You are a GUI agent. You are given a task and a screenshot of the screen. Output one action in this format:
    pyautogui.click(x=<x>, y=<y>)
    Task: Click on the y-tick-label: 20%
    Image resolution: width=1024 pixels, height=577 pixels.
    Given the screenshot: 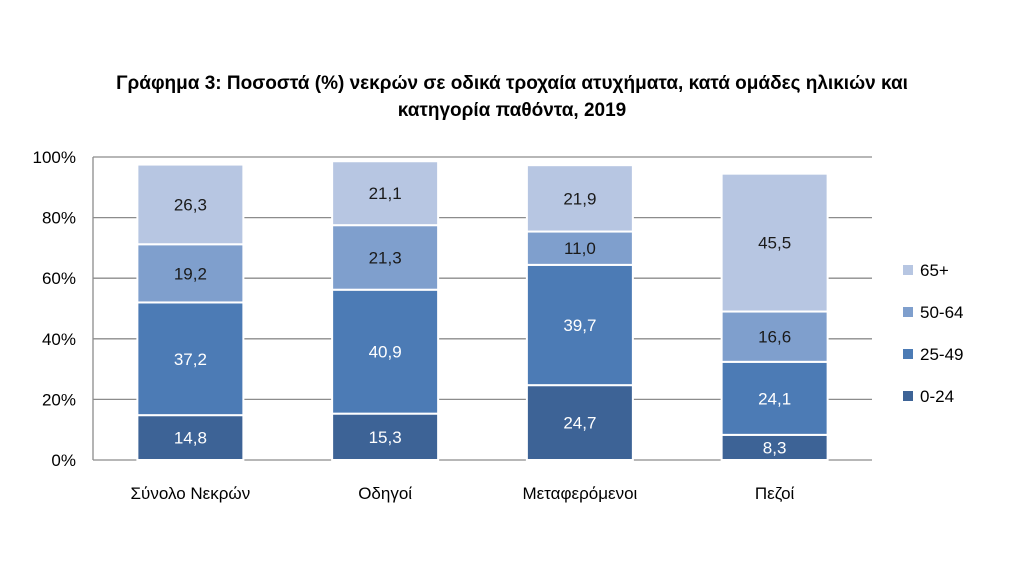 What is the action you would take?
    pyautogui.click(x=59, y=399)
    